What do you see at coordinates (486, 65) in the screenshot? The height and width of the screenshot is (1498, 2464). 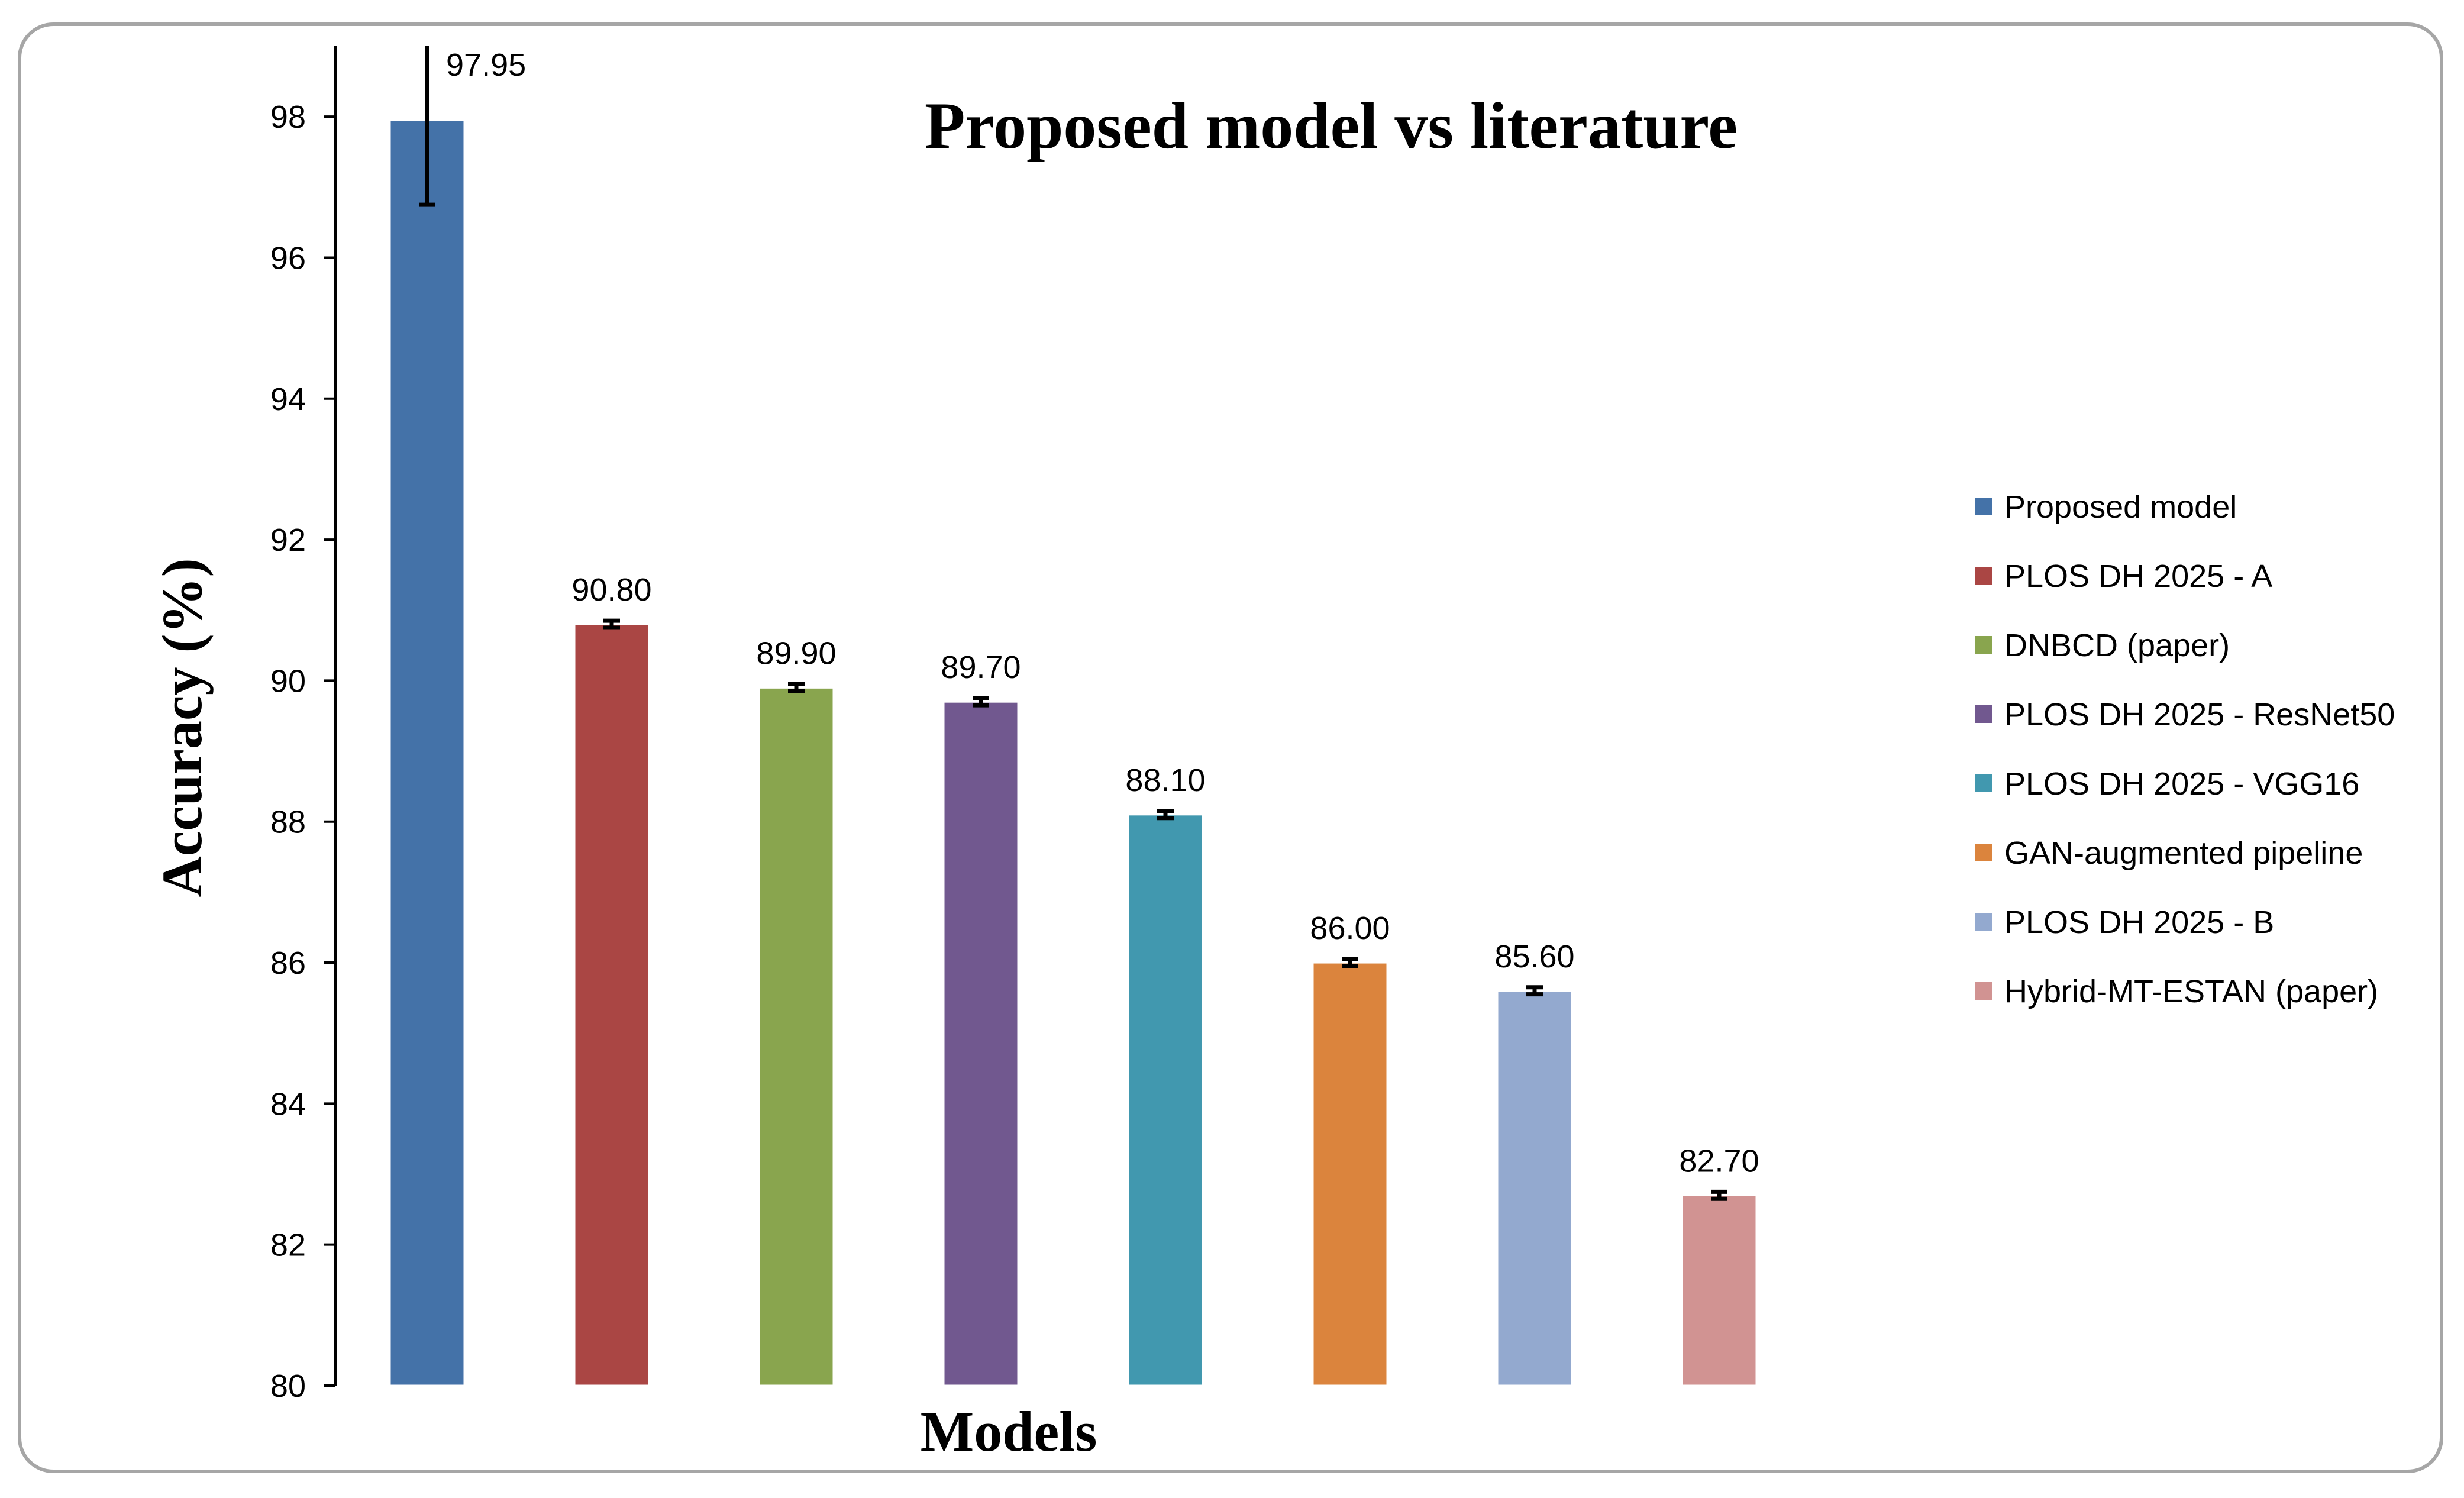 I see `data-label: 97.95` at bounding box center [486, 65].